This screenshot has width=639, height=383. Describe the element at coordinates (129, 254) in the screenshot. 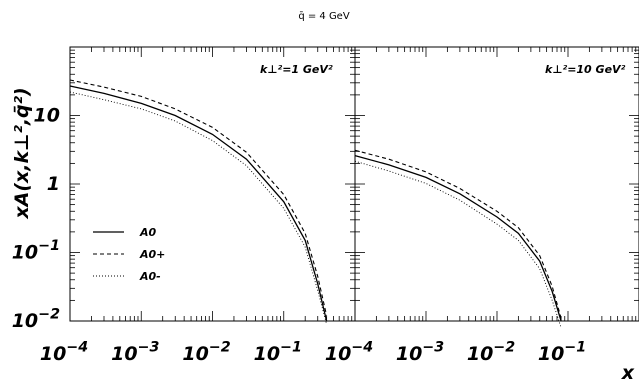

I see `legend: A0 A0+ A0-` at that location.